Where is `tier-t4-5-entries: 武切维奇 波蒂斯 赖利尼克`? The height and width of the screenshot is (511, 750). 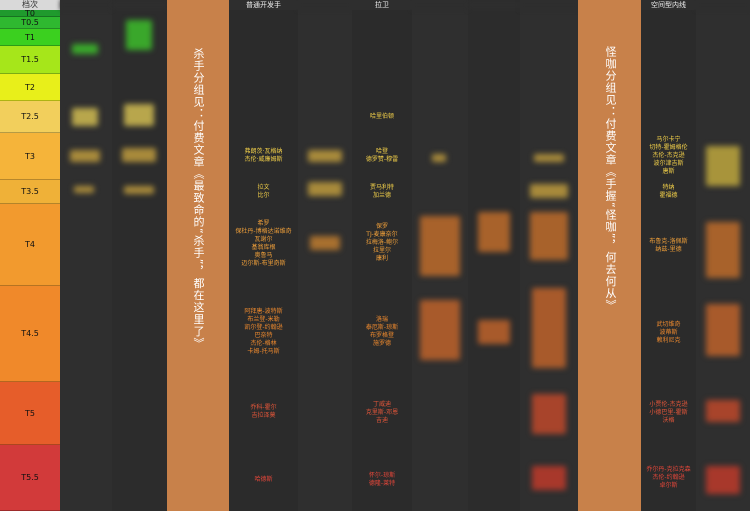 tier-t4-5-entries: 武切维奇 波蒂斯 赖利尼克 is located at coordinates (668, 333).